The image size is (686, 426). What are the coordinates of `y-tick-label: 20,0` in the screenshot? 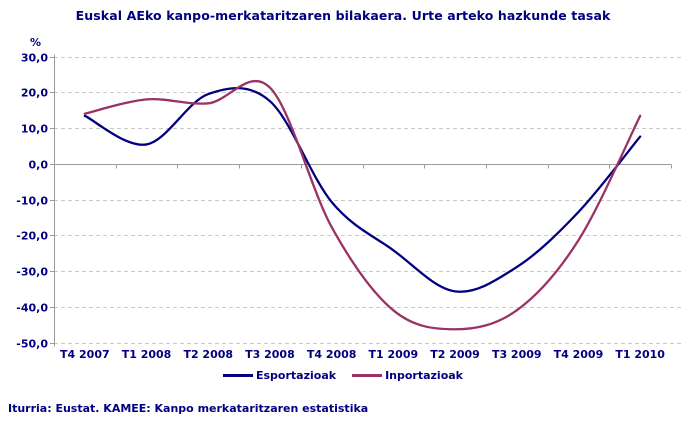 It's located at (34, 93).